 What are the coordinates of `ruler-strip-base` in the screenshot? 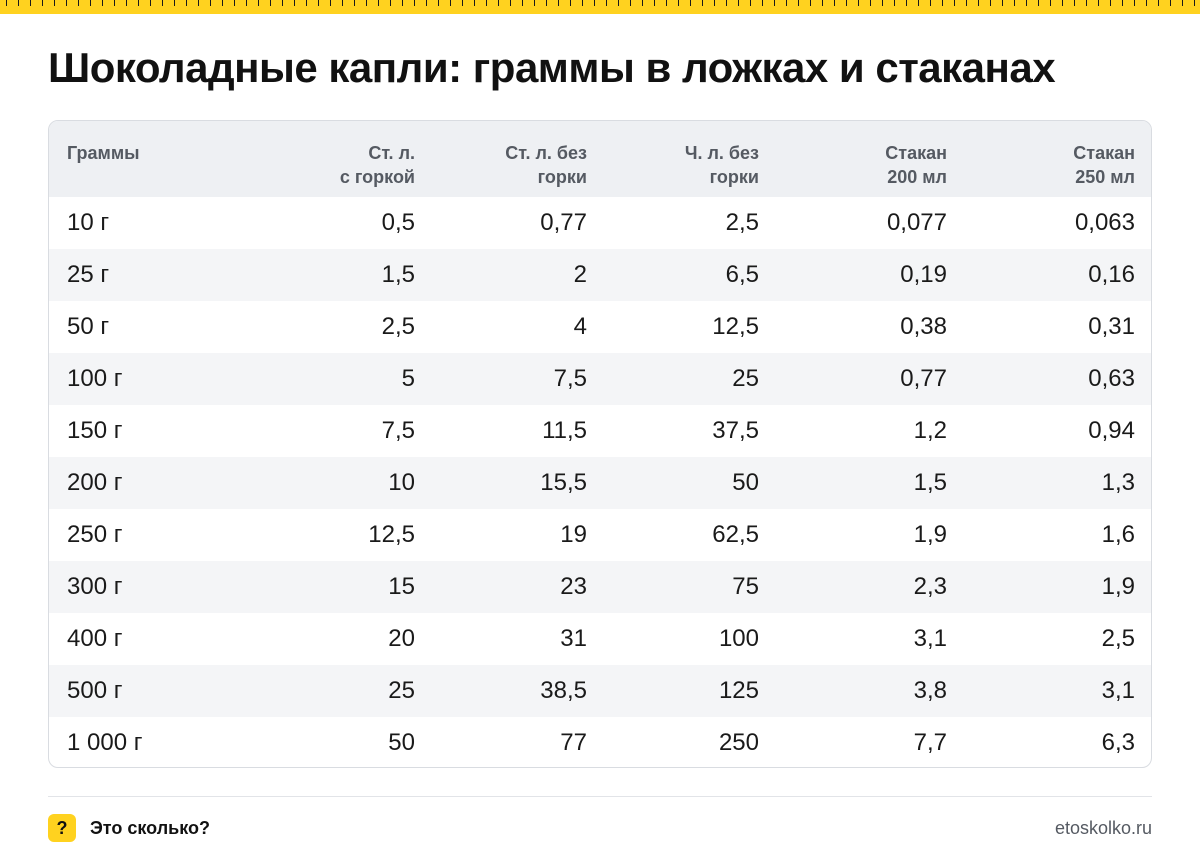 It's located at (600, 10).